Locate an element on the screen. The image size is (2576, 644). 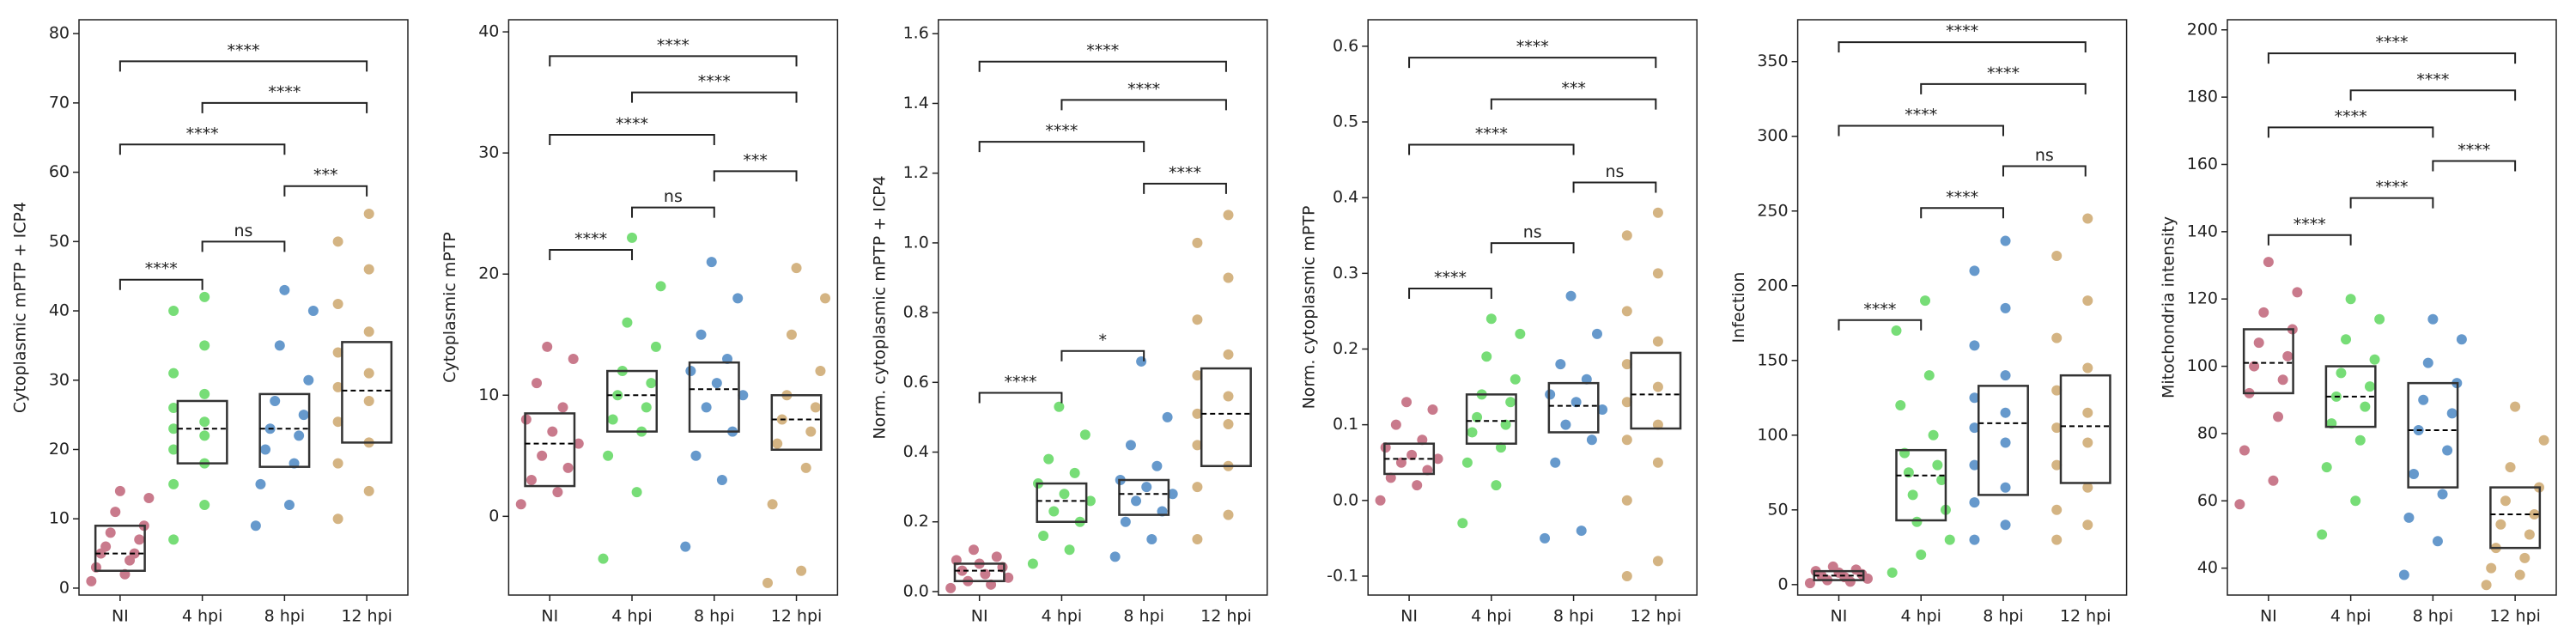
x-tick-label: NI is located at coordinates (550, 616).